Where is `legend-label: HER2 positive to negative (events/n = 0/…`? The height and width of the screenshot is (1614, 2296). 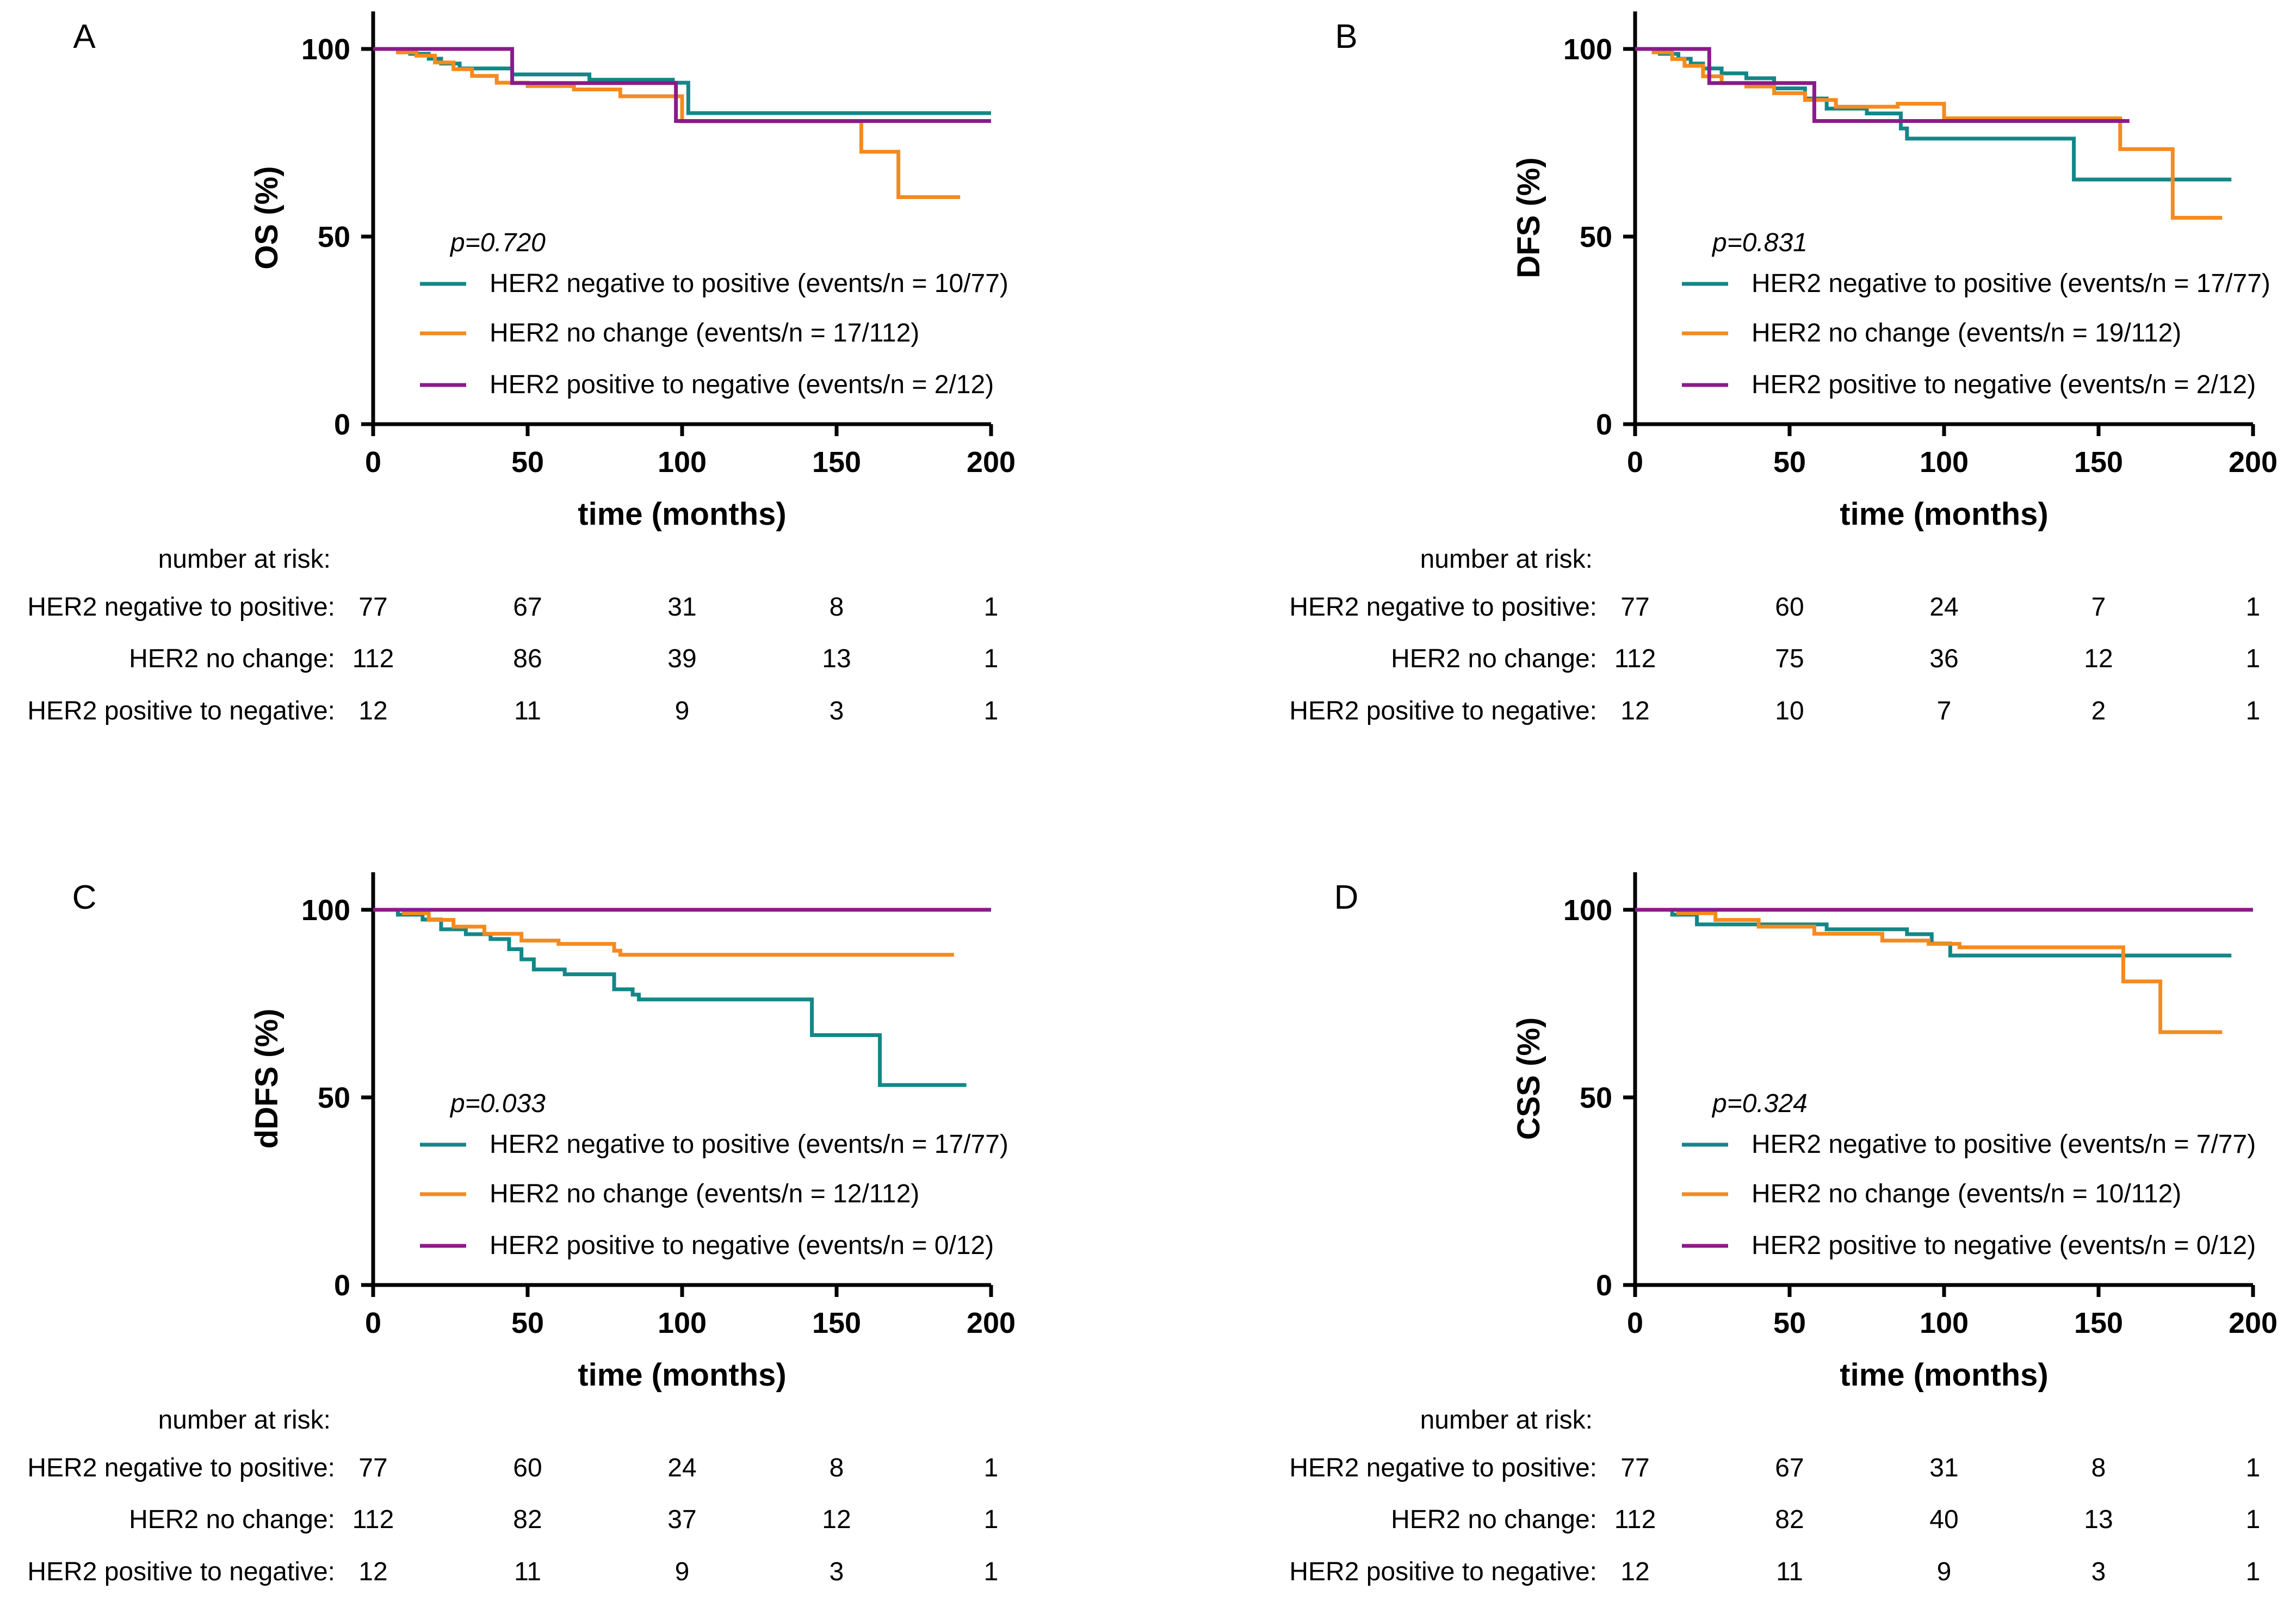
legend-label: HER2 positive to negative (events/n = 0/… is located at coordinates (2004, 1245).